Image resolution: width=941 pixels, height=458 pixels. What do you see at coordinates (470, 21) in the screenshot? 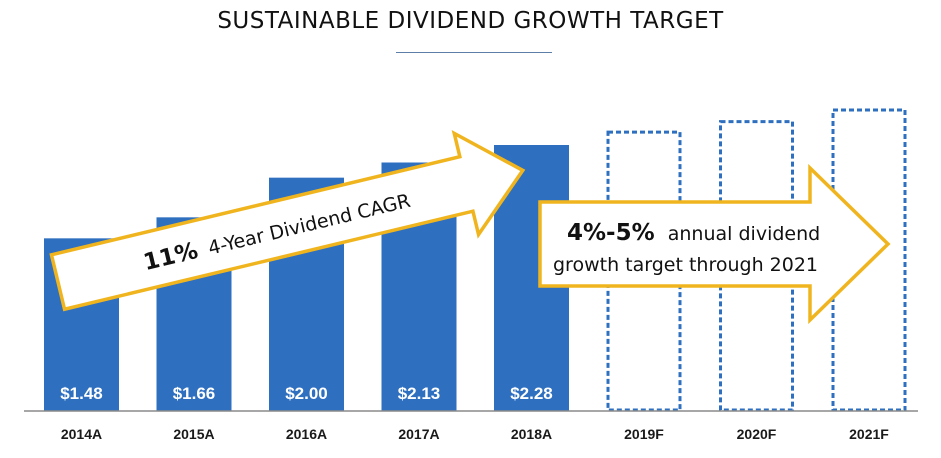
I see `chart-title: SUSTAINABLE DIVIDEND GROWTH TARGET` at bounding box center [470, 21].